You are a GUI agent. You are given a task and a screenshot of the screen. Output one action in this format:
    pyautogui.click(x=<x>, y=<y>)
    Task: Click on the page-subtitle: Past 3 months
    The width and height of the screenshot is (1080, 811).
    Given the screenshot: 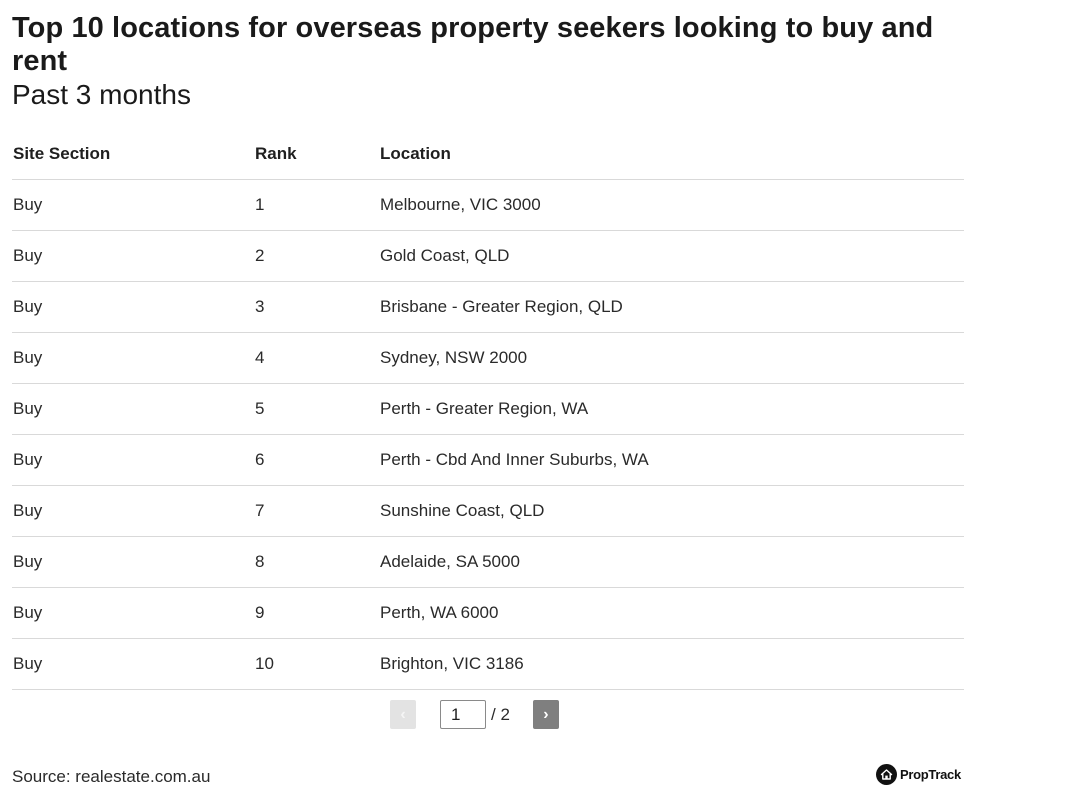 What is the action you would take?
    pyautogui.click(x=101, y=94)
    